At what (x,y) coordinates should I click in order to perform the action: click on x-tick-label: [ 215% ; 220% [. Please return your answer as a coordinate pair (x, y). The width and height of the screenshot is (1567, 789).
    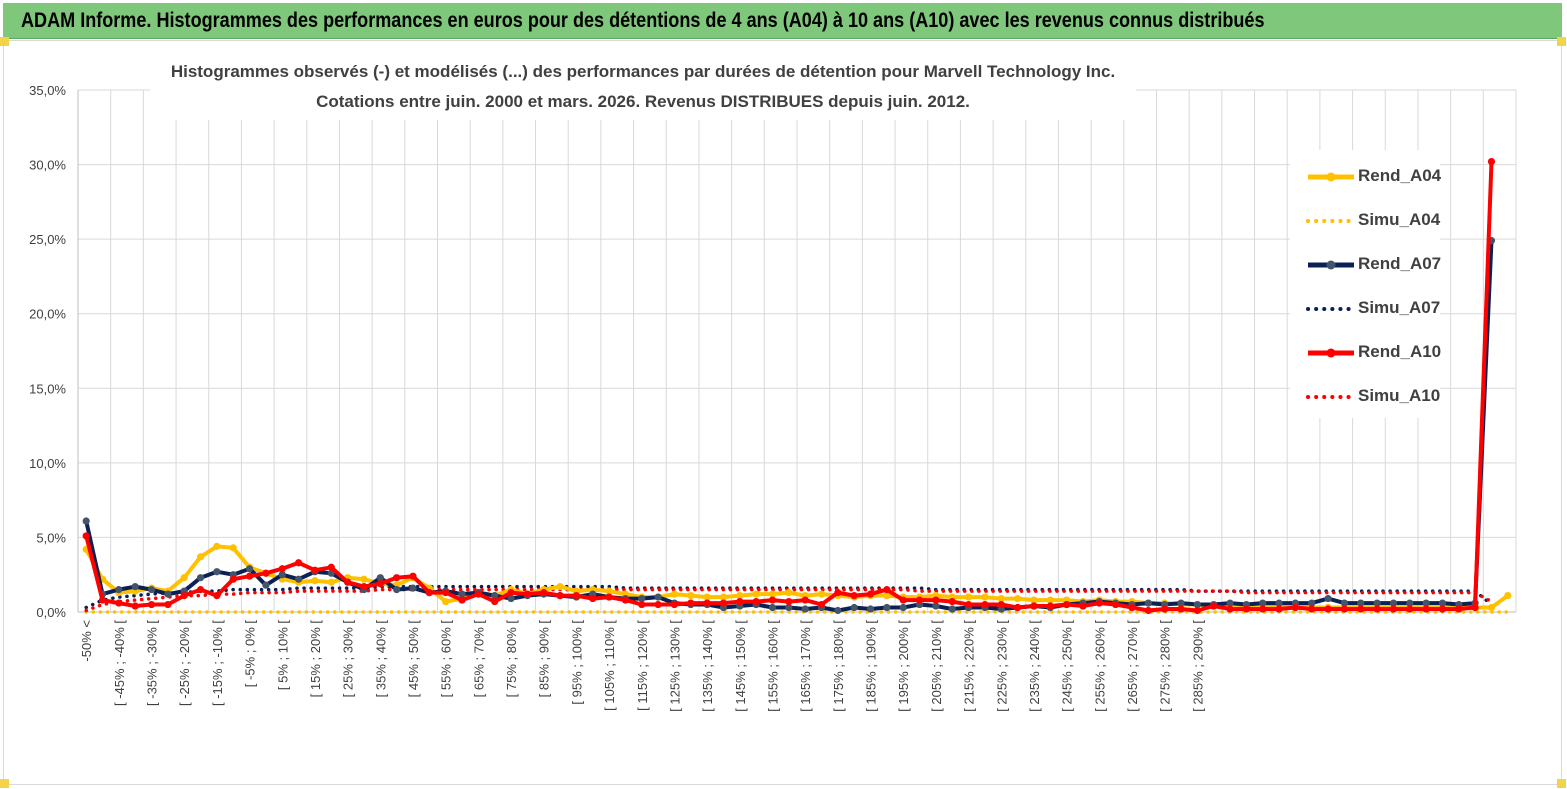
    Looking at the image, I should click on (969, 666).